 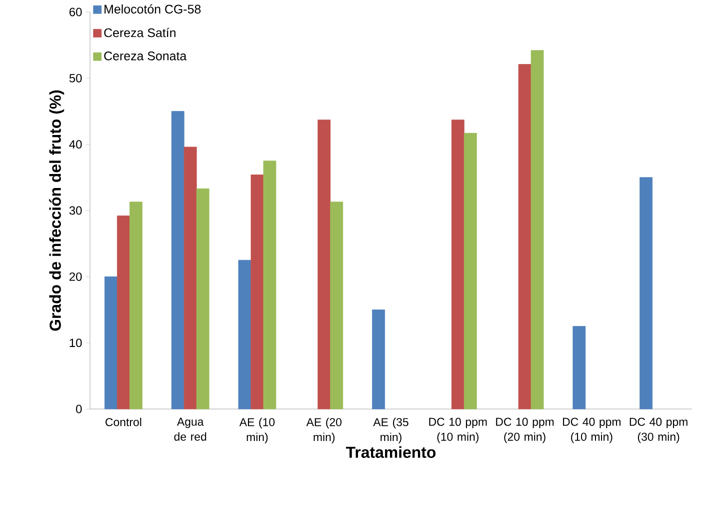 What do you see at coordinates (257, 431) in the screenshot?
I see `x-tick-label: AE (10 min)` at bounding box center [257, 431].